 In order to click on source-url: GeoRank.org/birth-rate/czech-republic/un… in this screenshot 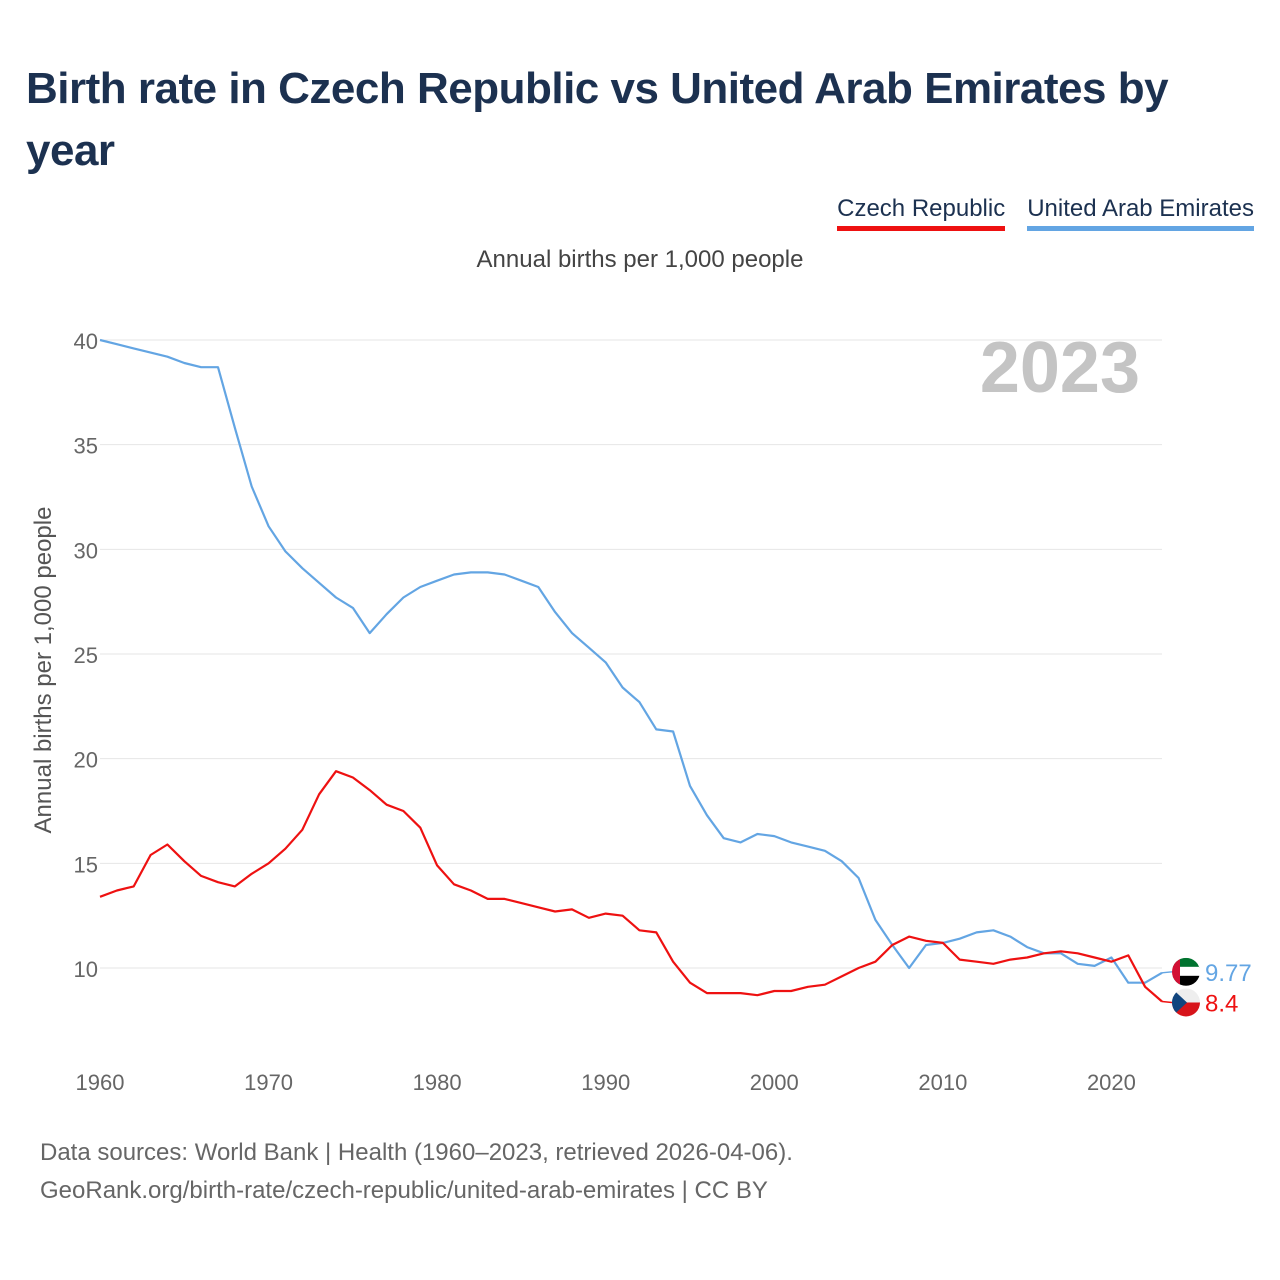, I will do `click(404, 1190)`.